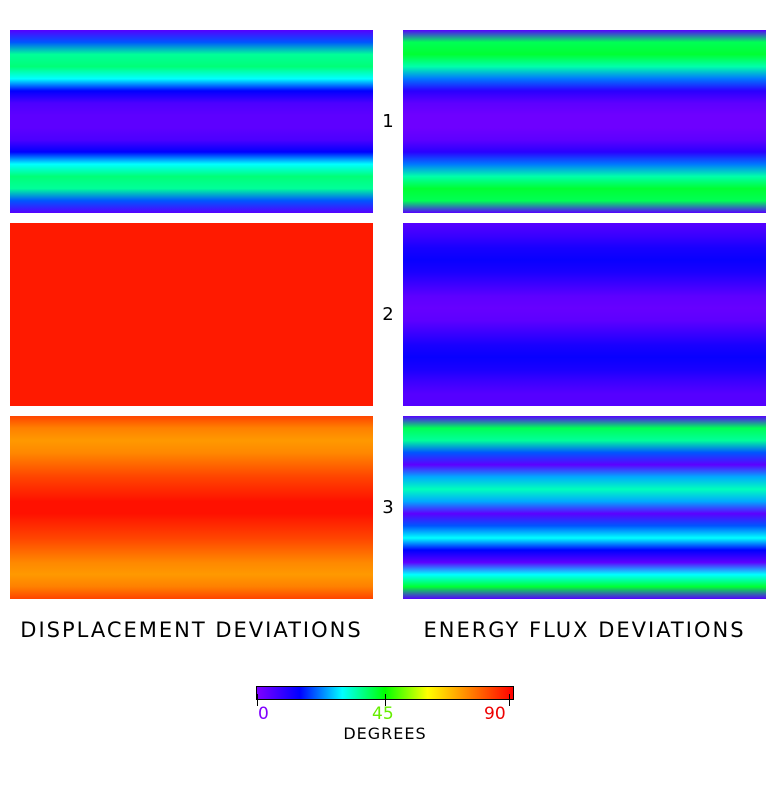  What do you see at coordinates (584, 630) in the screenshot?
I see `column-title-energy-flux: ENERGY FLUX DEVIATIONS` at bounding box center [584, 630].